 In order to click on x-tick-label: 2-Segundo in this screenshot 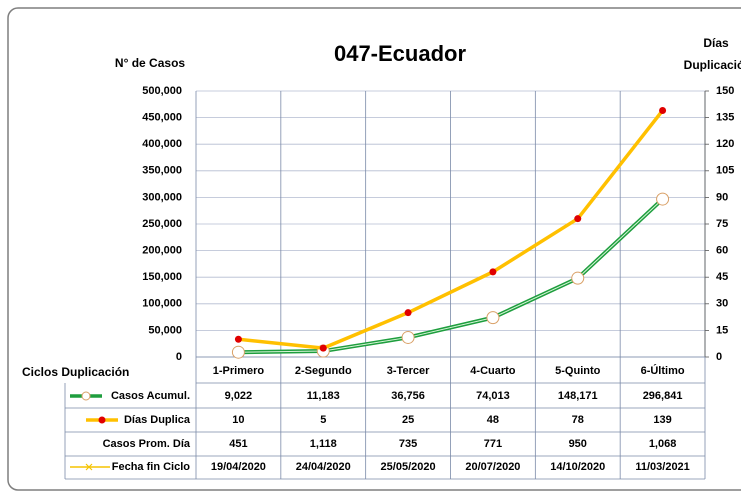, I will do `click(323, 371)`.